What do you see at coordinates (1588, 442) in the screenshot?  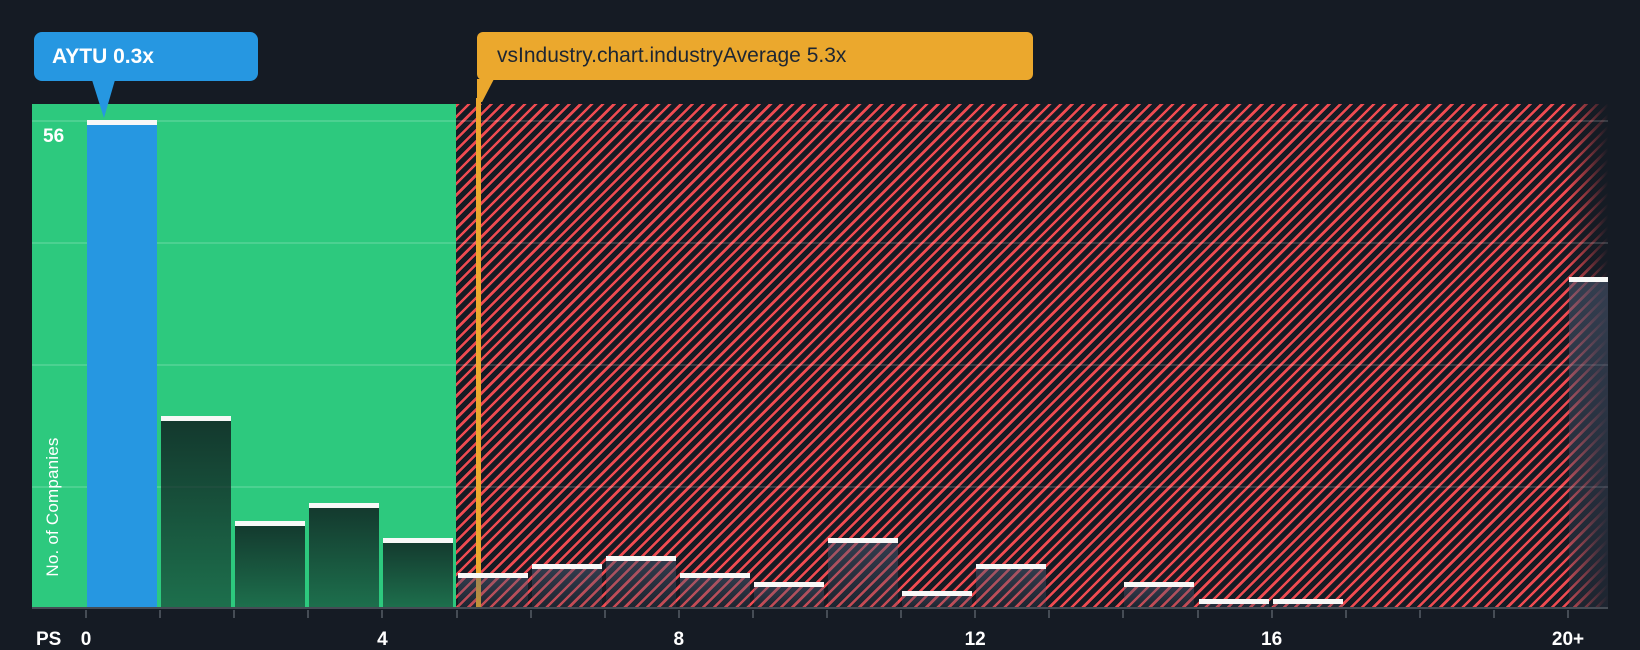 I see `histogram-bar-20+` at bounding box center [1588, 442].